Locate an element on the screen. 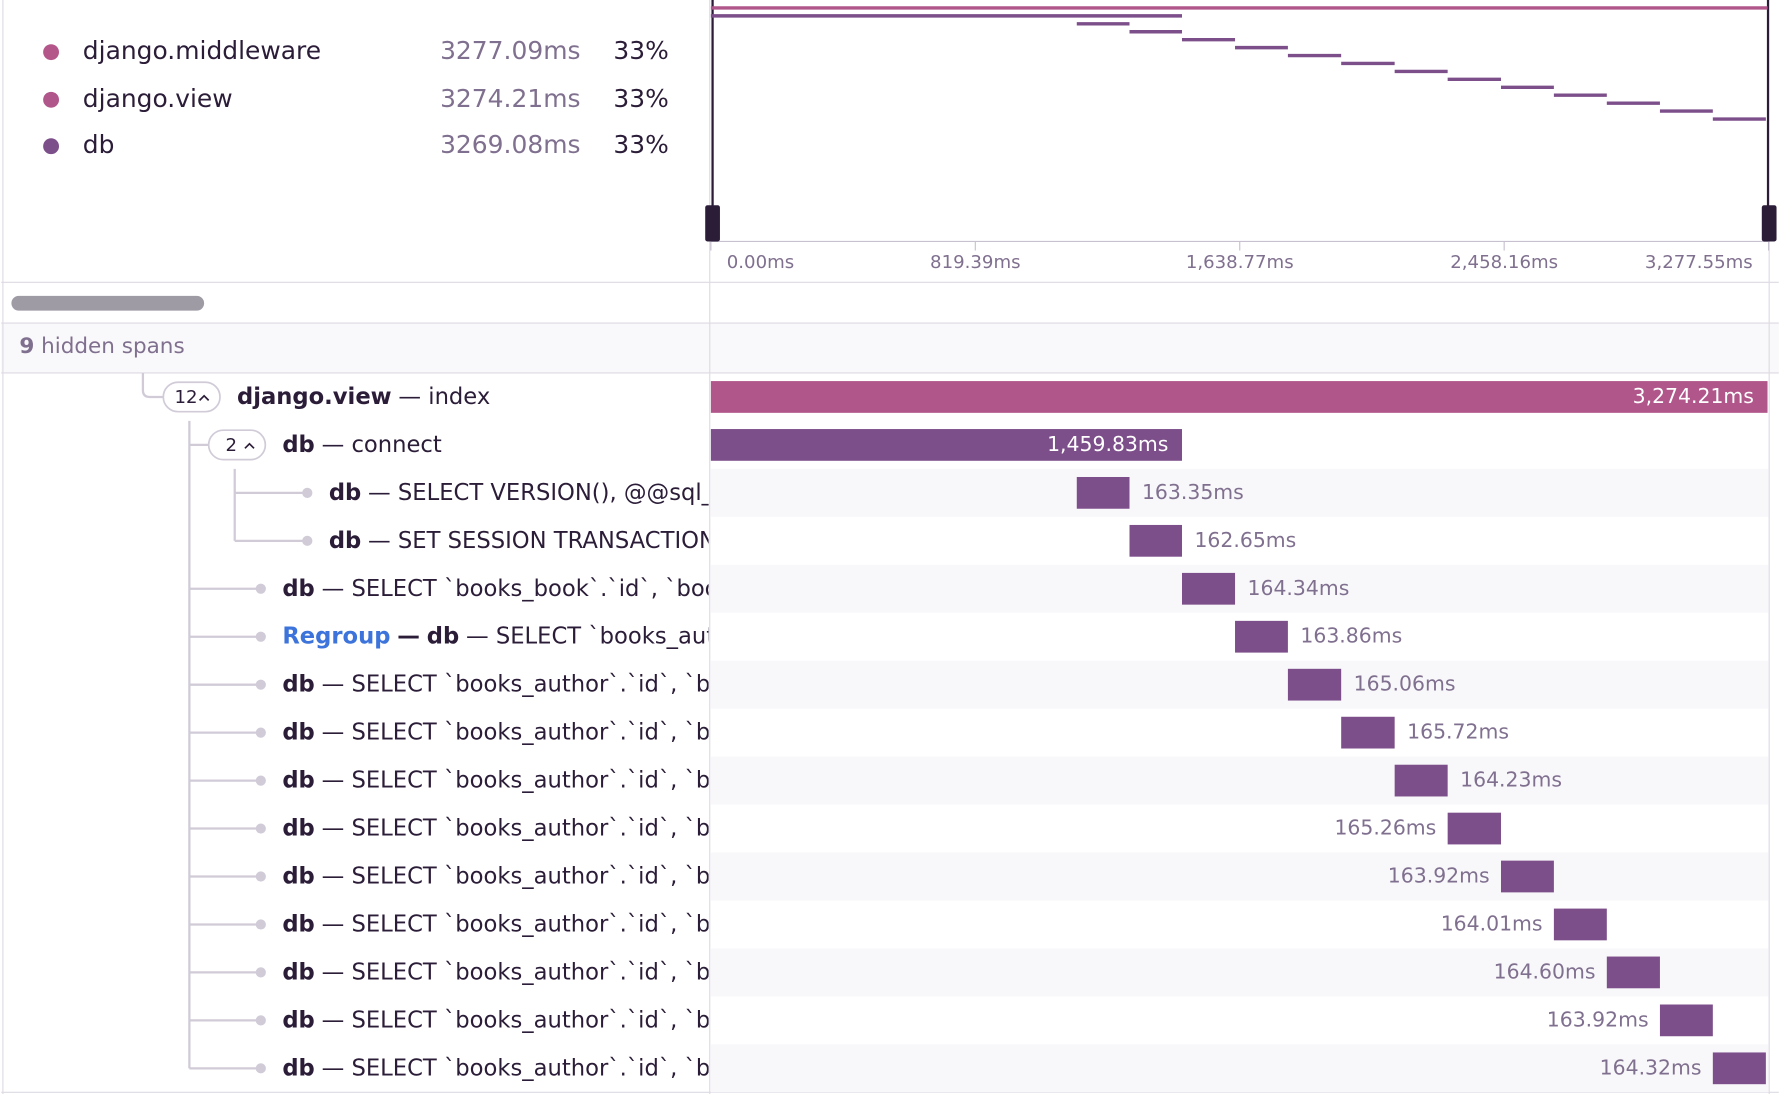 The width and height of the screenshot is (1780, 1094). span-description: — SET SESSION TRANSACTION is located at coordinates (542, 540).